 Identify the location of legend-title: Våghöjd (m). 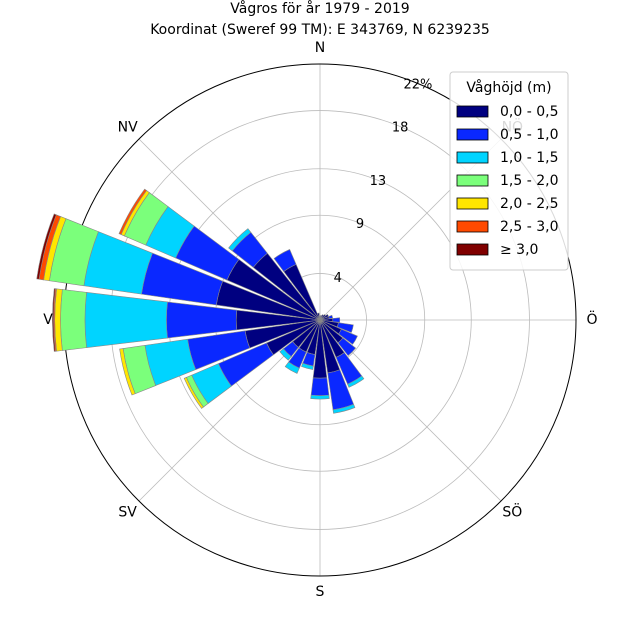
(508, 87).